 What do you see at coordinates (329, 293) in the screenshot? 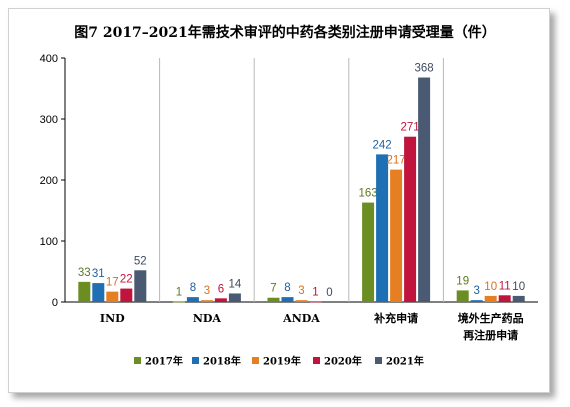
I see `data-label: 0` at bounding box center [329, 293].